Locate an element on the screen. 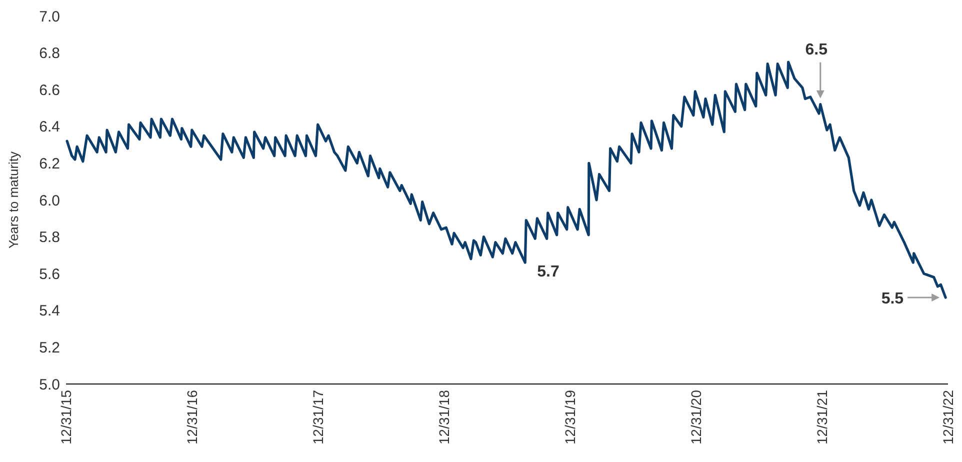 Image resolution: width=962 pixels, height=462 pixels. y-tick-label: 5.0 is located at coordinates (49, 385).